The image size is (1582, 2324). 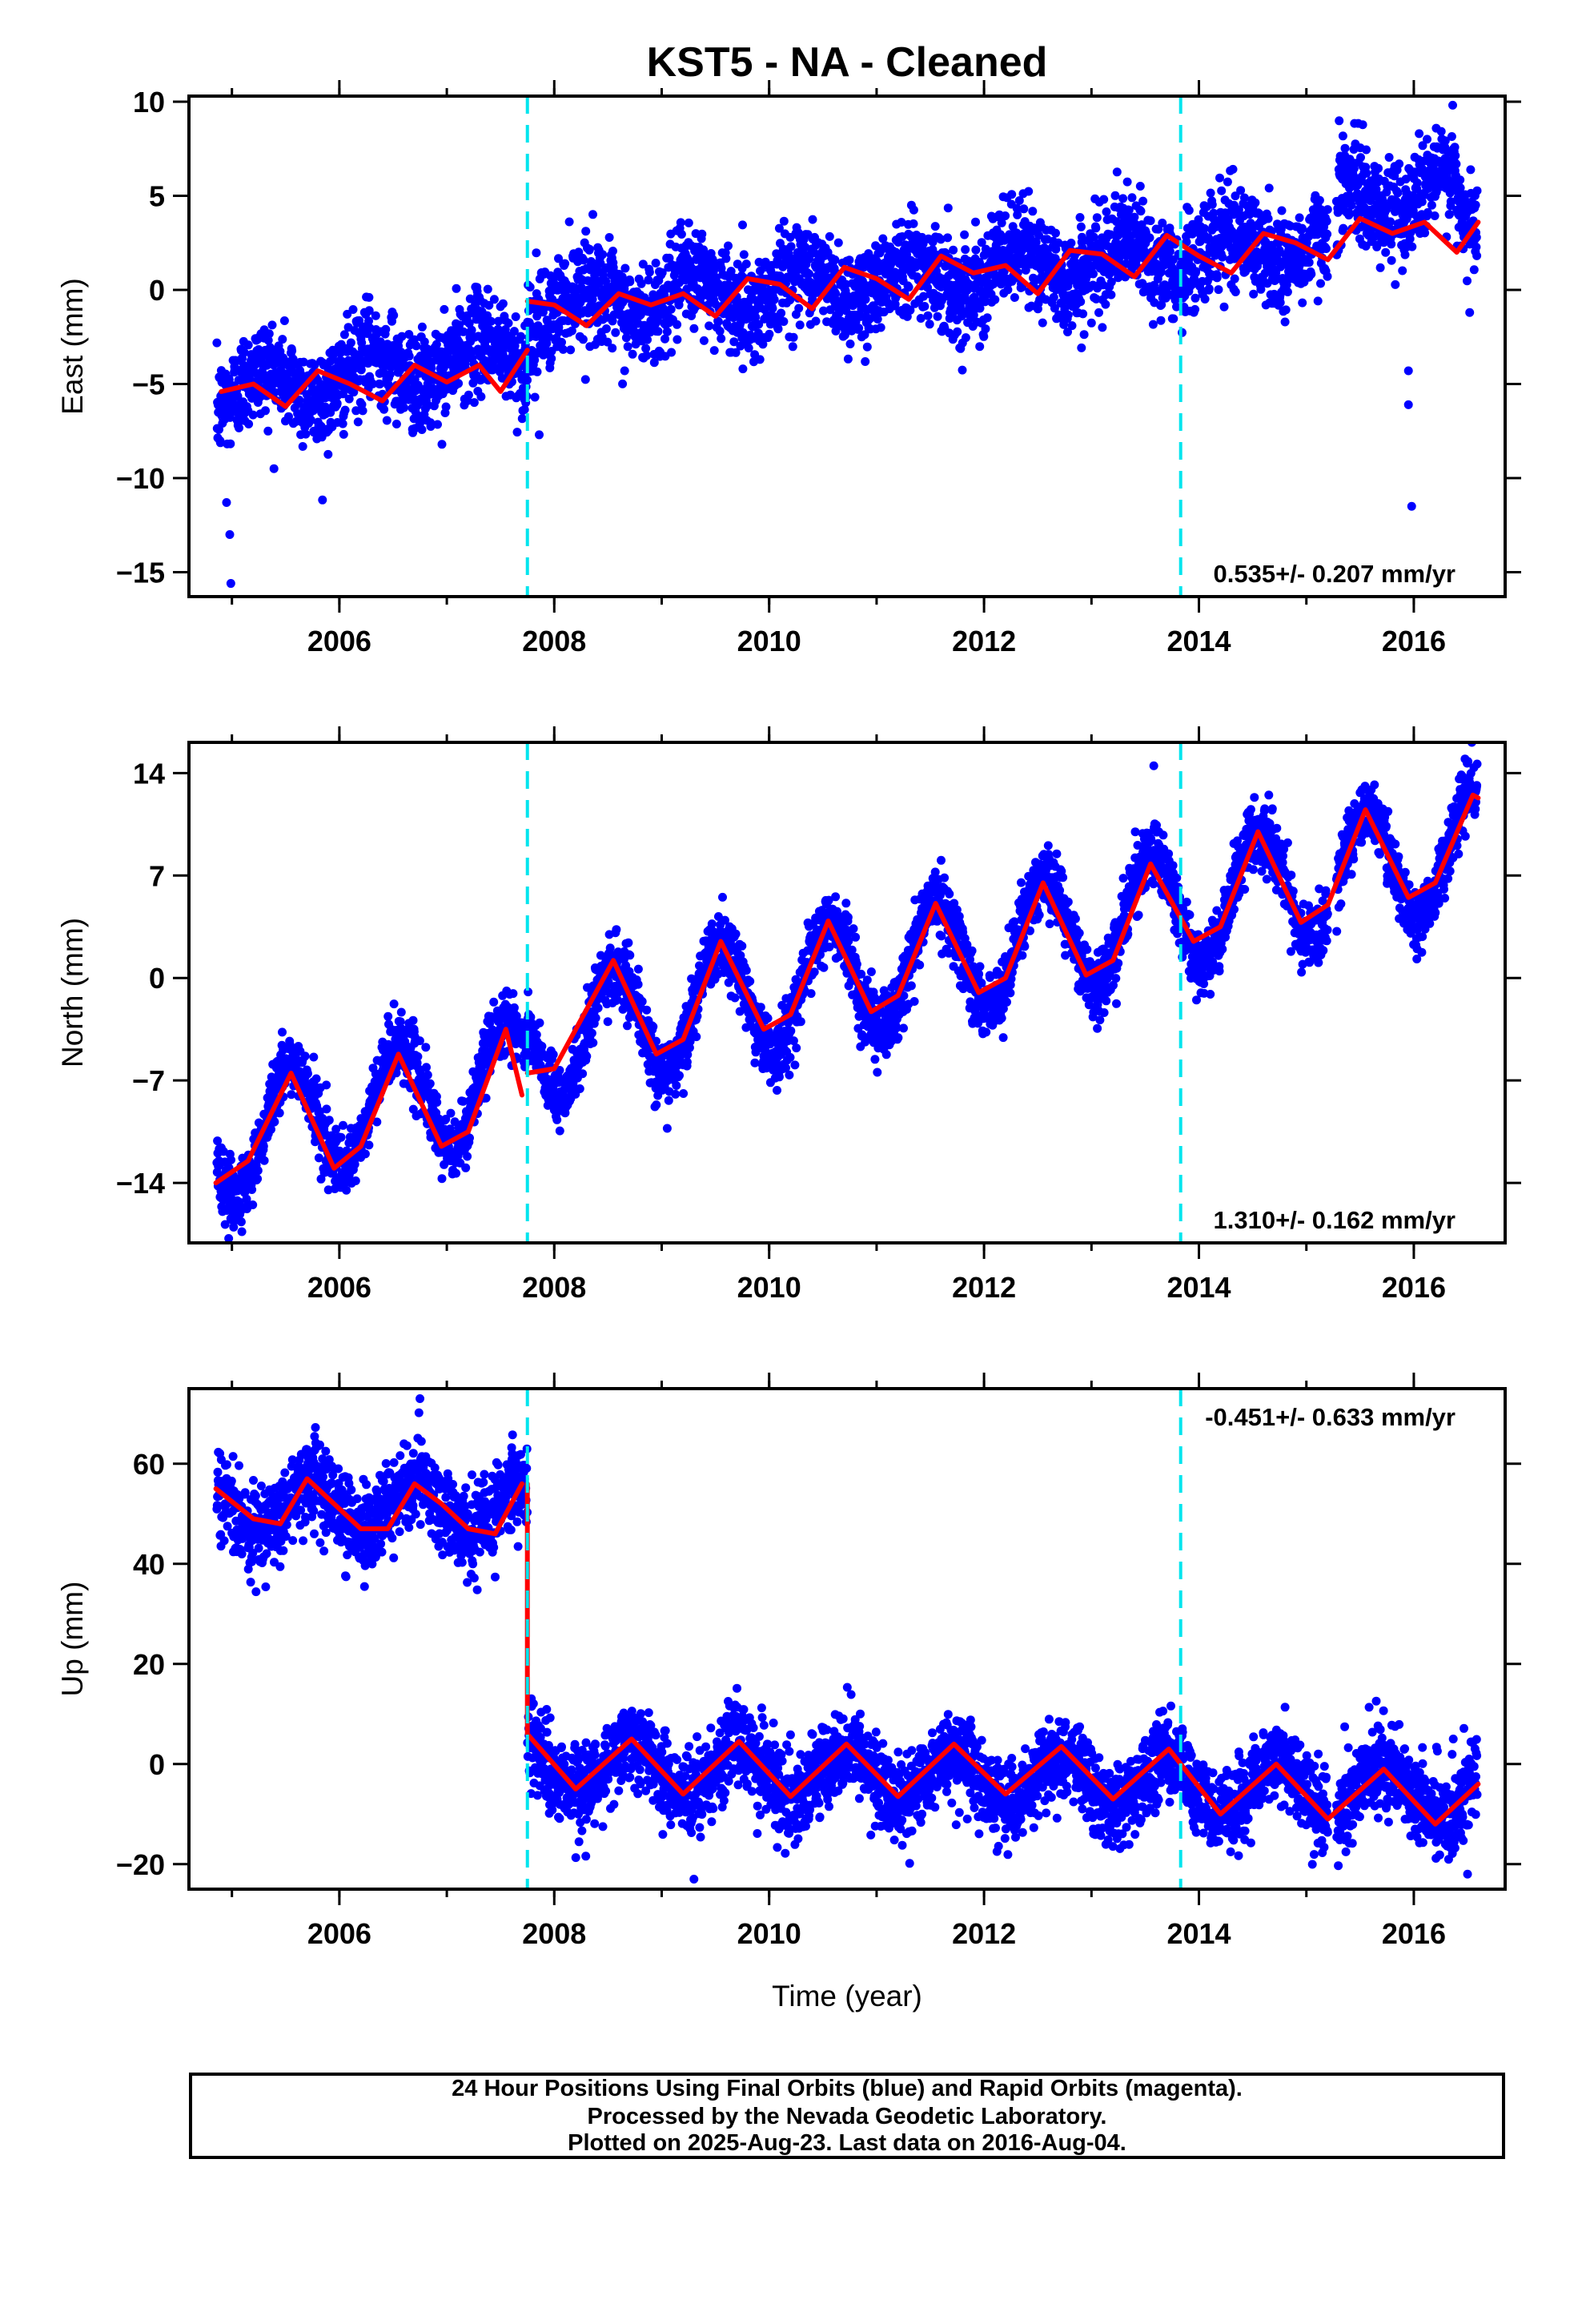 What do you see at coordinates (149, 102) in the screenshot?
I see `y-tick-label: 10` at bounding box center [149, 102].